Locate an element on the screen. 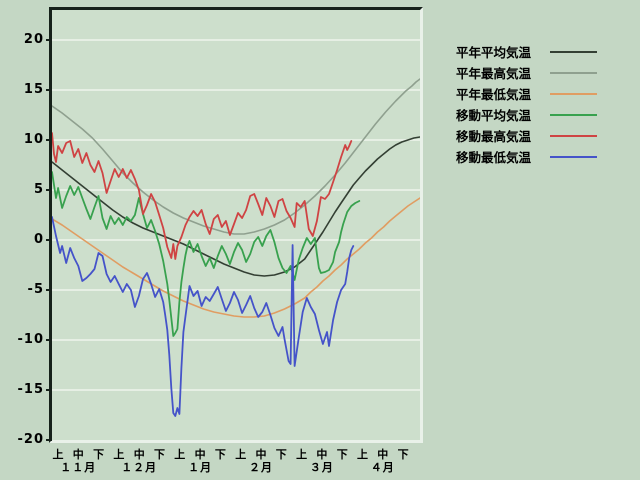 Image resolution: width=640 pixels, height=480 pixels. legend-item: 移動平均気温 is located at coordinates (526, 114).